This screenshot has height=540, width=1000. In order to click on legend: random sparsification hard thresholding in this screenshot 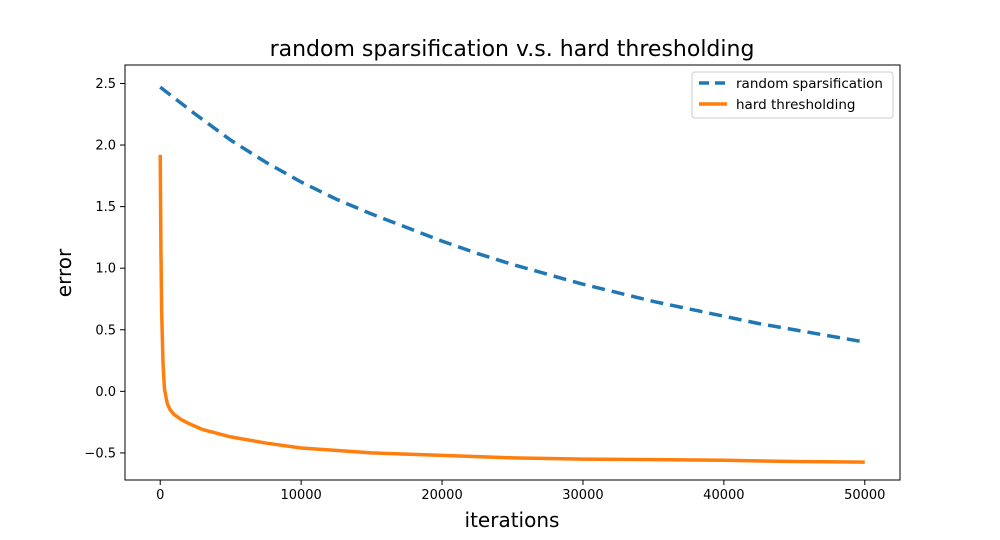, I will do `click(792, 95)`.